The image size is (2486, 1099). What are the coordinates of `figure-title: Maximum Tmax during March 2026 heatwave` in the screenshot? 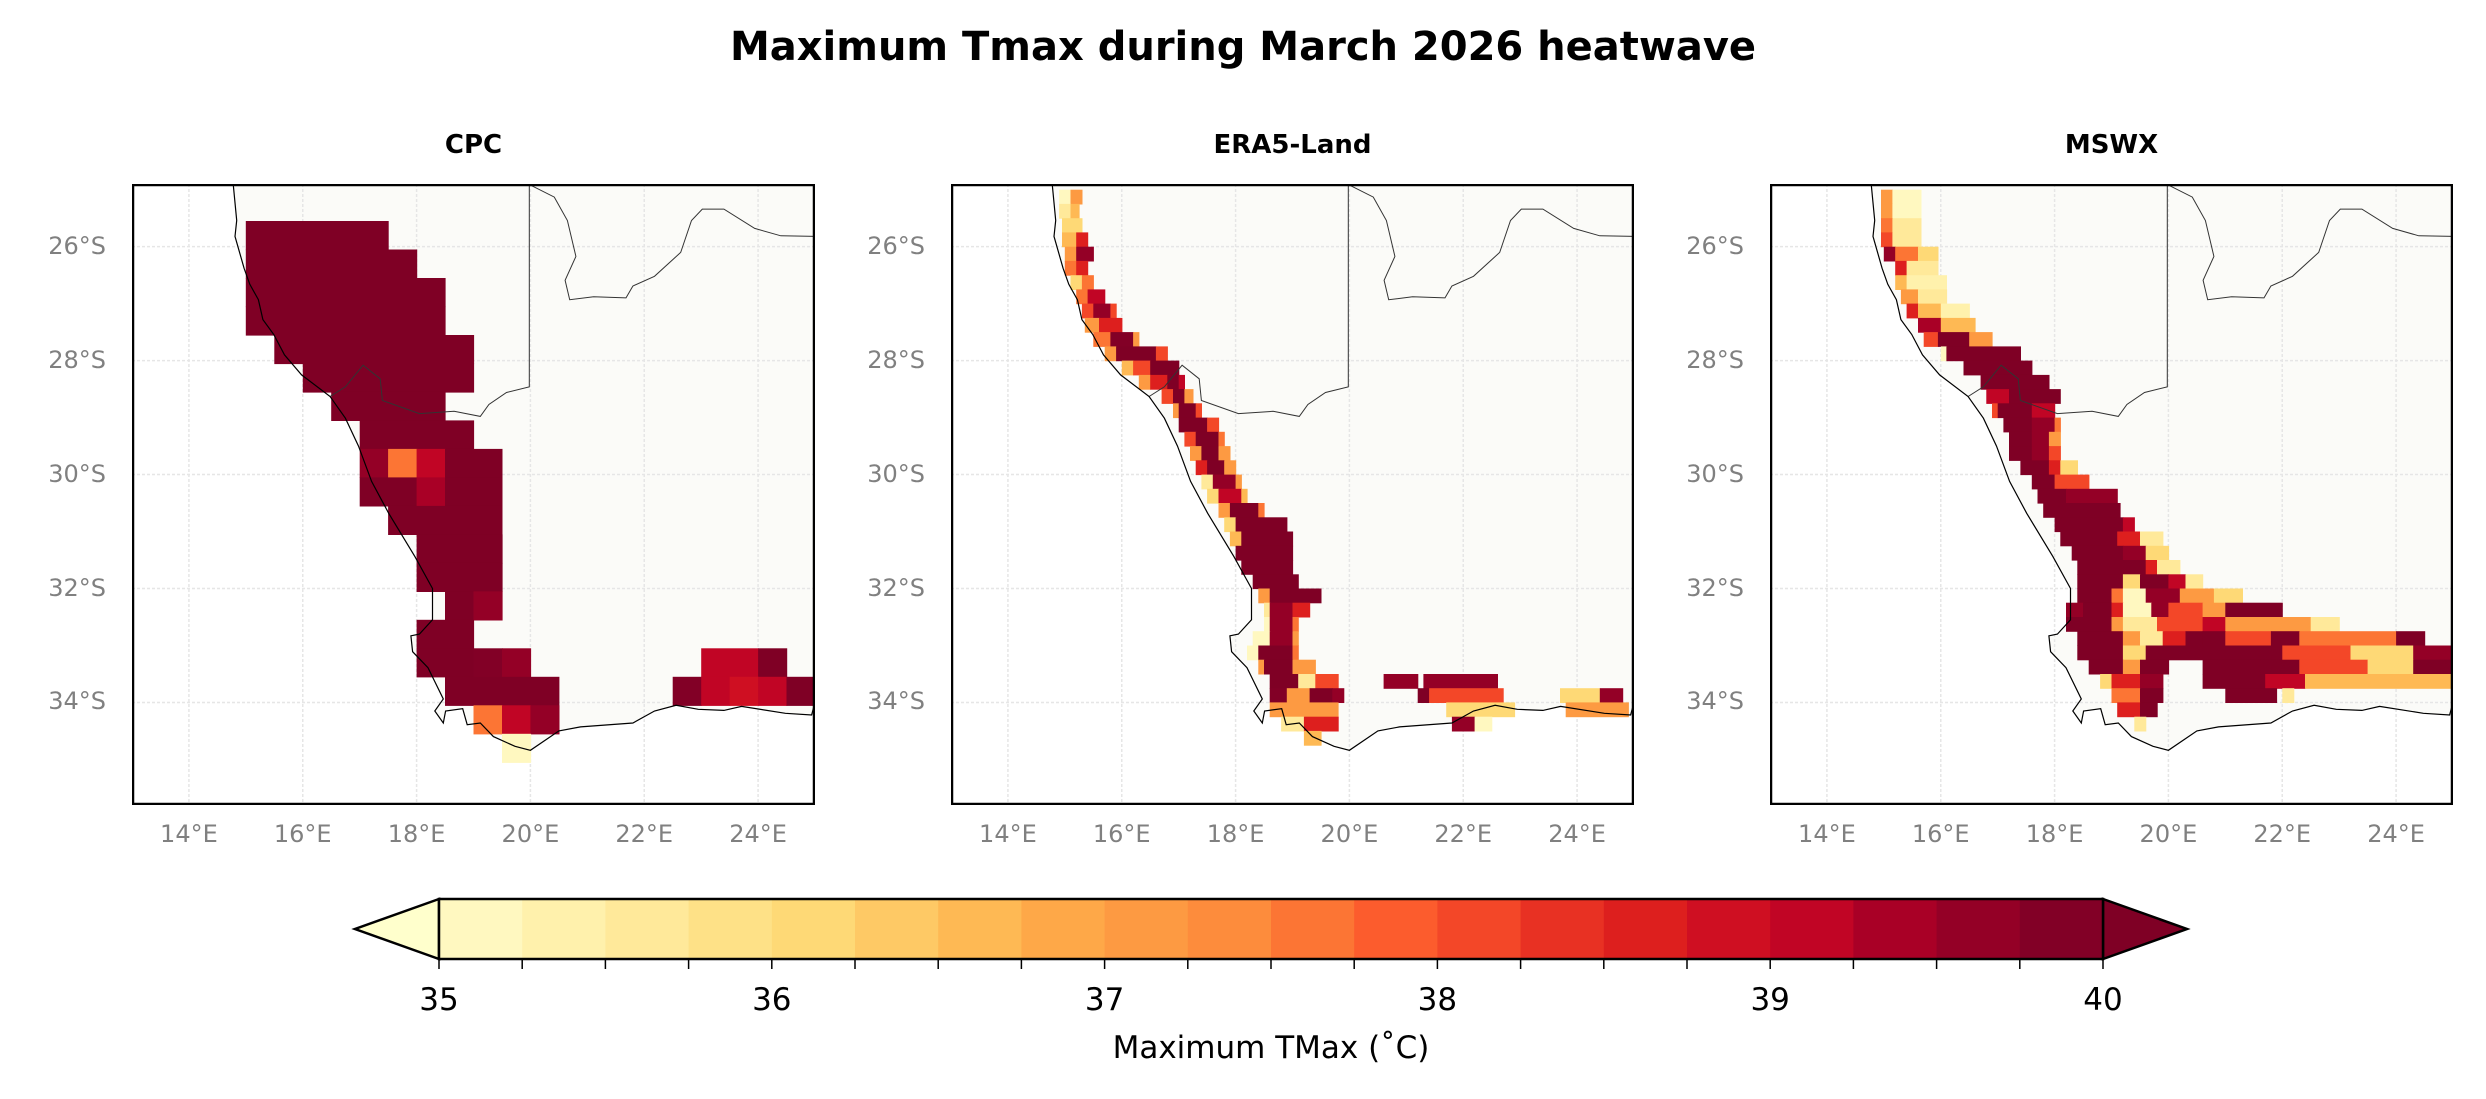 It's located at (1243, 47).